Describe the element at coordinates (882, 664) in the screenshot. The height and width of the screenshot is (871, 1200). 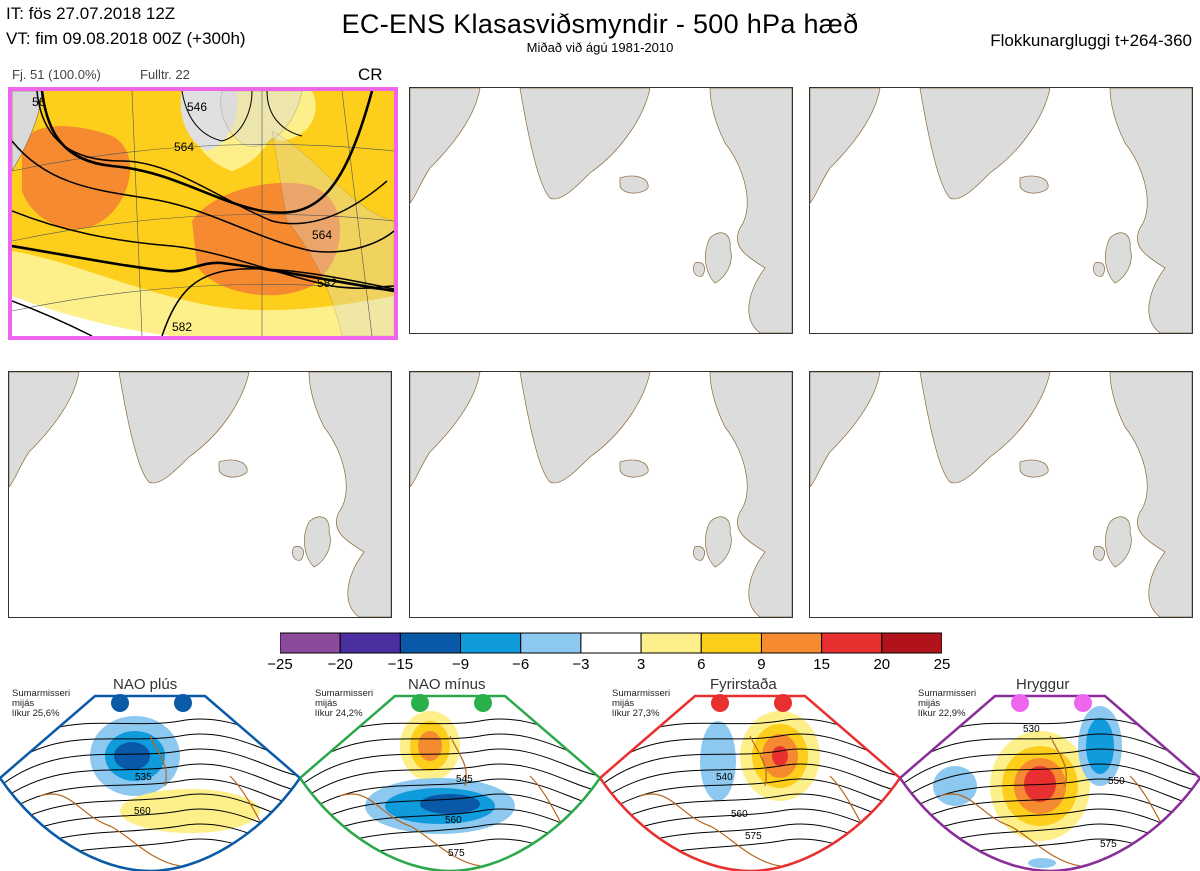
I see `colorbar-tick-label: 20` at that location.